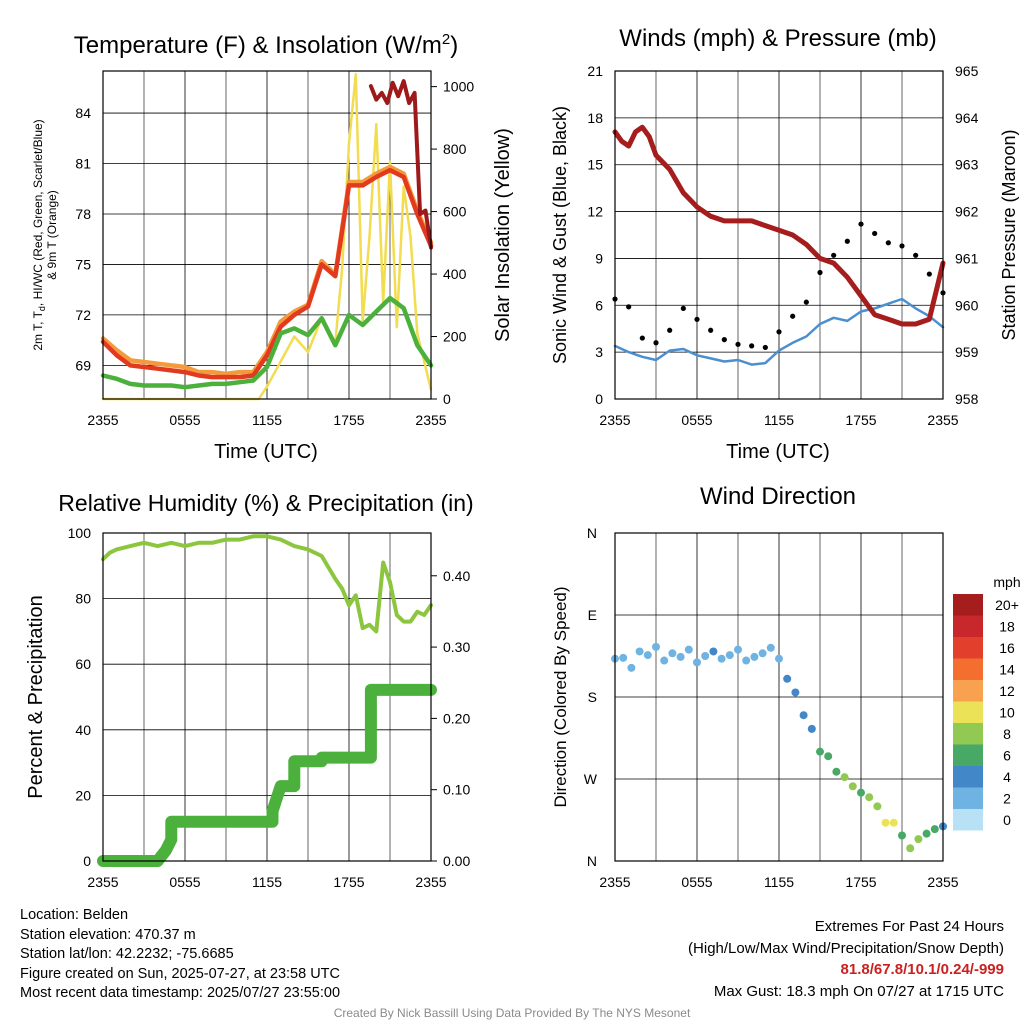 The width and height of the screenshot is (1024, 1024). What do you see at coordinates (967, 305) in the screenshot?
I see `y-right-tick-label: 960` at bounding box center [967, 305].